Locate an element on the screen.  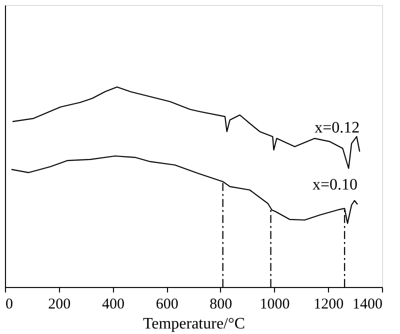
x-tick-label: 400 is located at coordinates (113, 304).